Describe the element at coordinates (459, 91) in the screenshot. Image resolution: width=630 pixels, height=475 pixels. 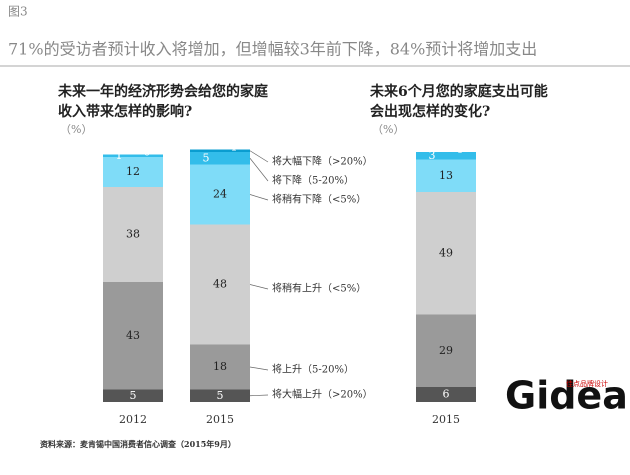
I see `panel-title: 未来6个月您的家庭支出可能` at that location.